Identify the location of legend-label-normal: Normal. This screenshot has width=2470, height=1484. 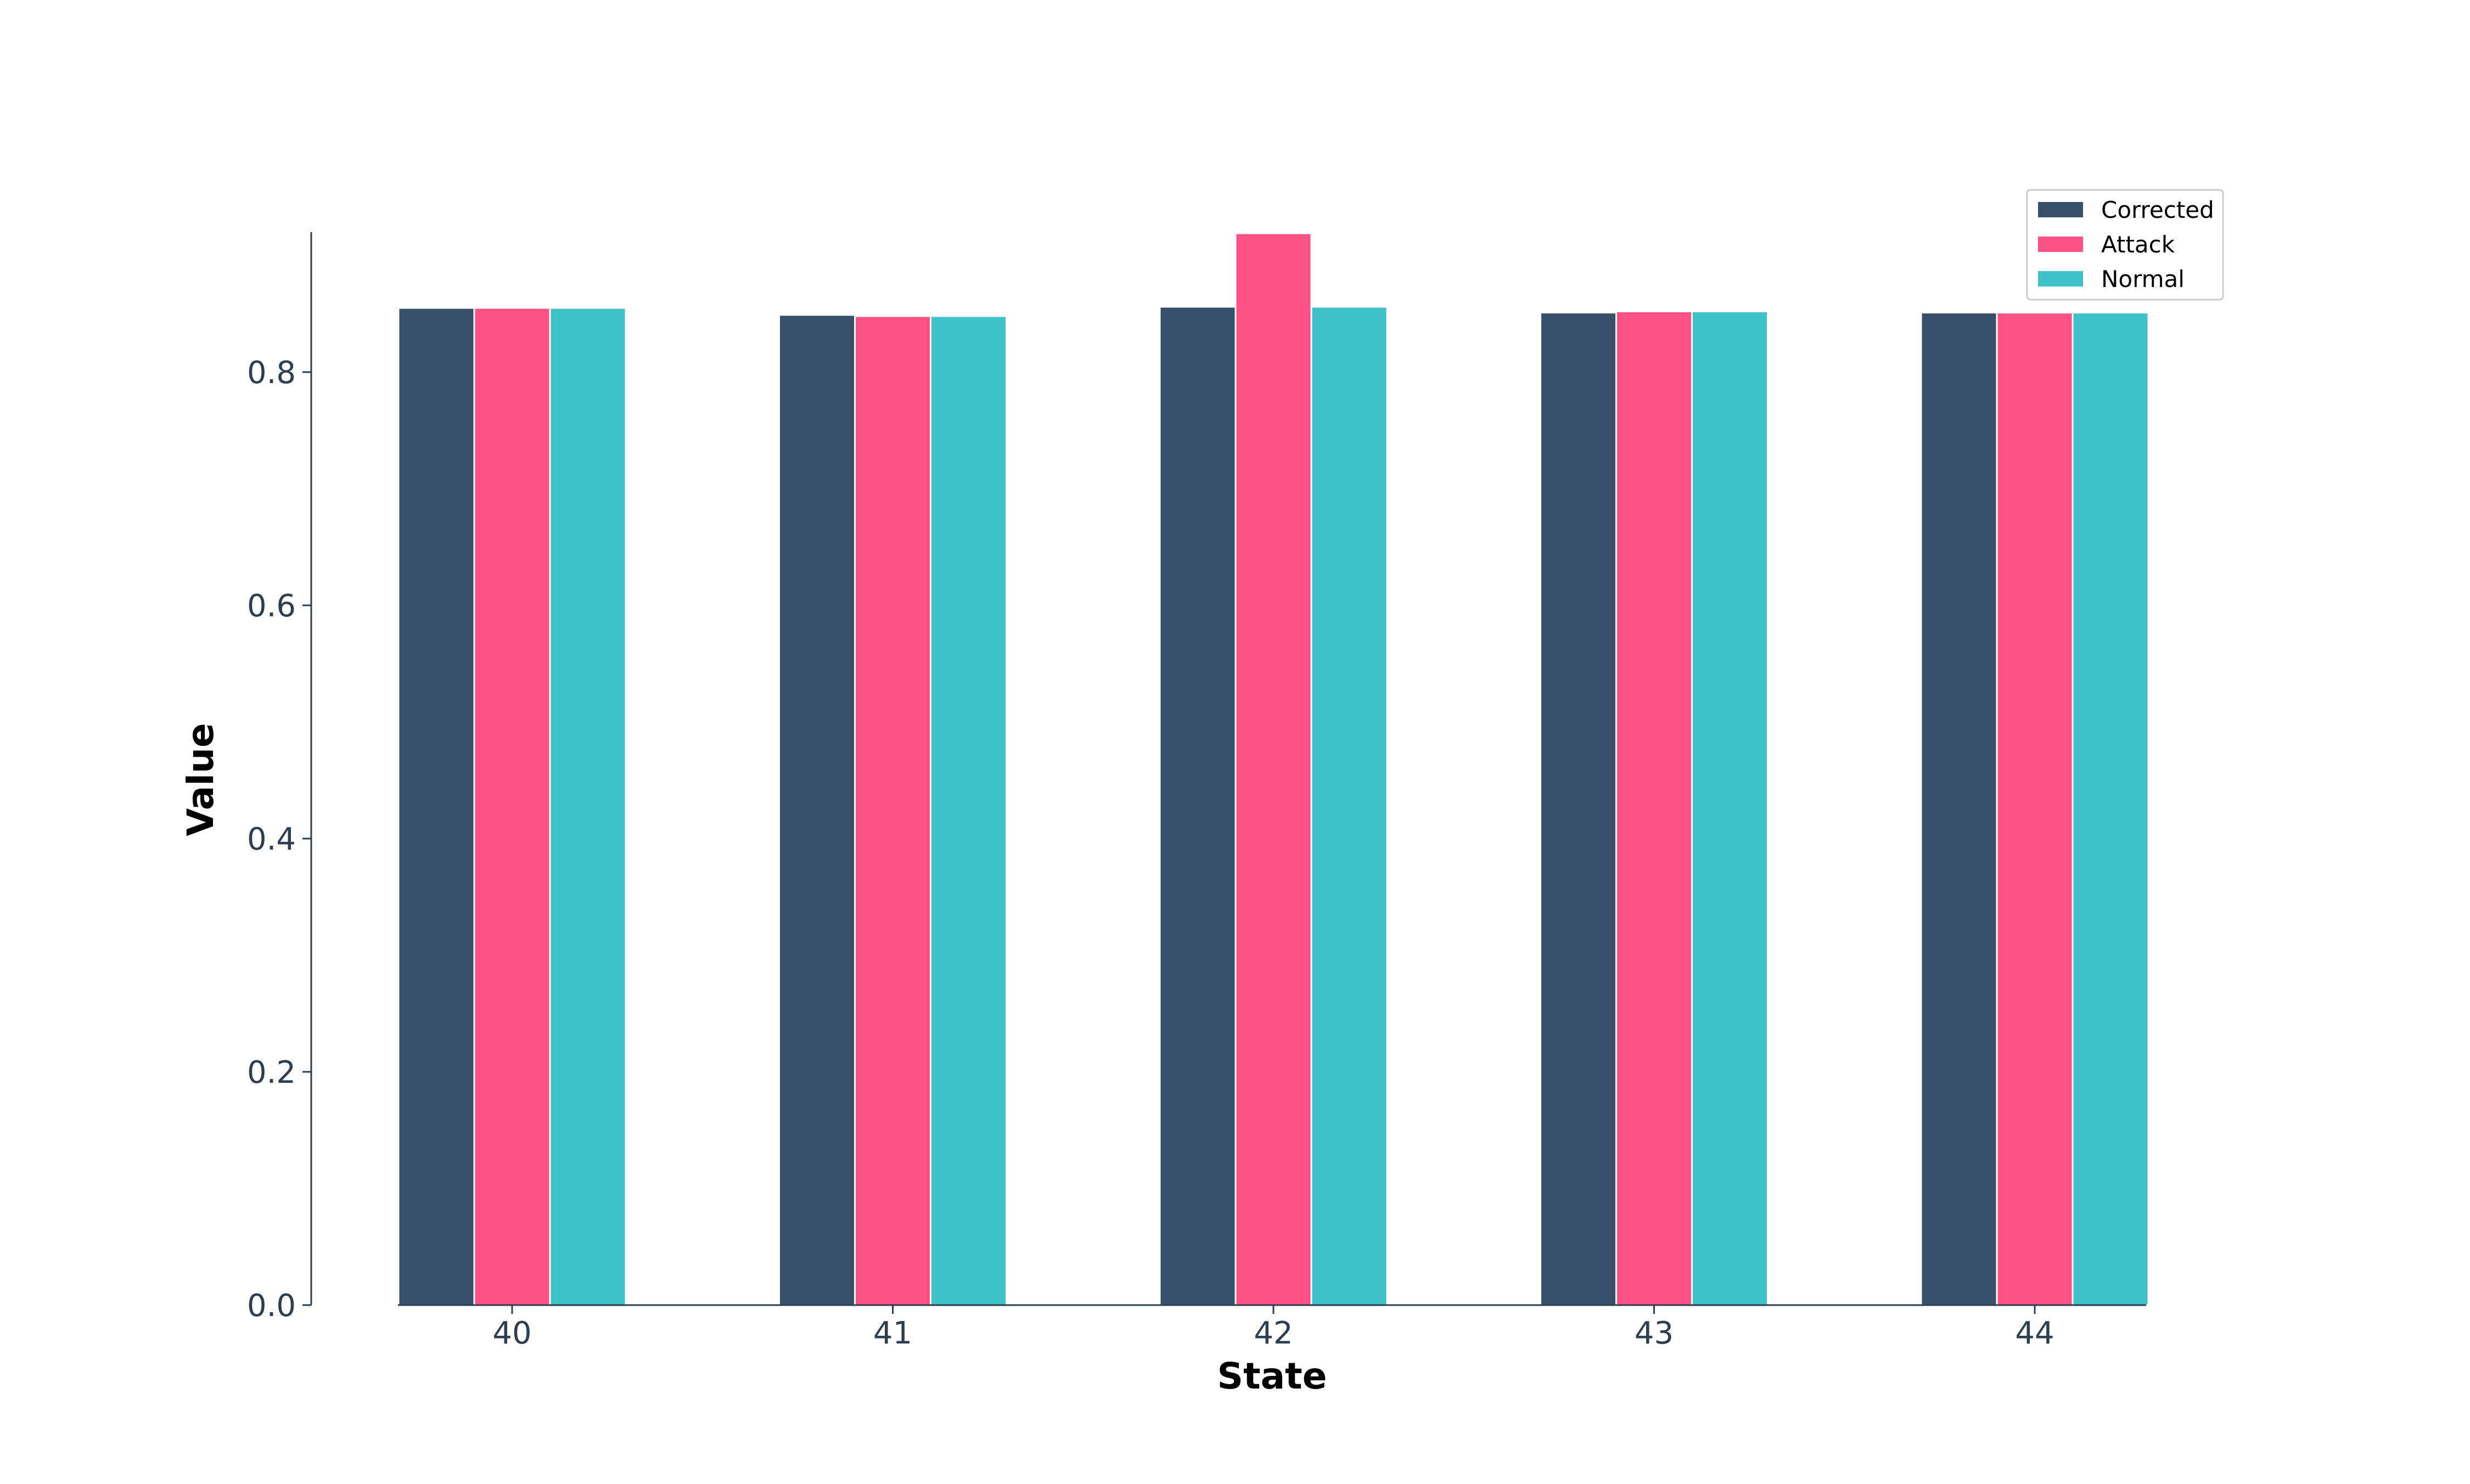
(2143, 279).